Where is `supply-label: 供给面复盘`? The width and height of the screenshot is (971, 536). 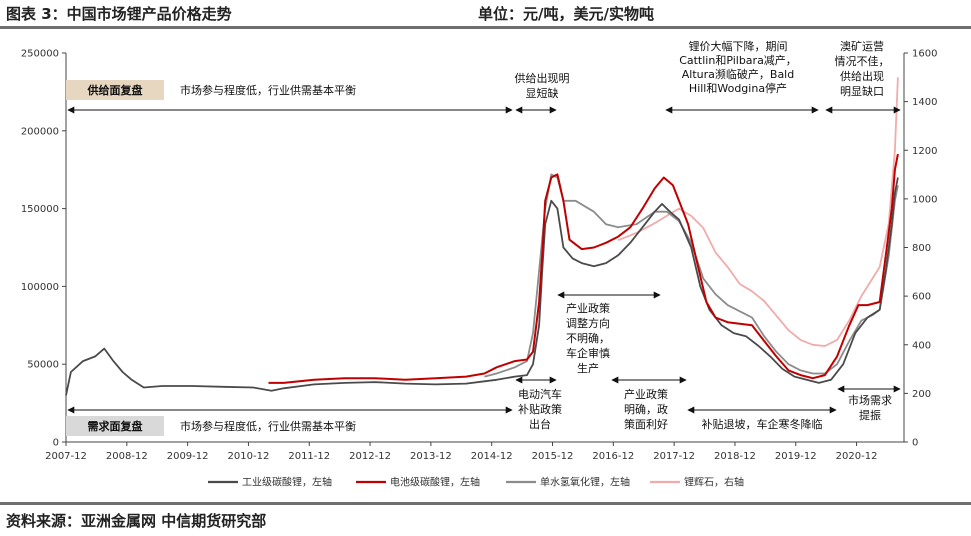 supply-label: 供给面复盘 is located at coordinates (115, 90).